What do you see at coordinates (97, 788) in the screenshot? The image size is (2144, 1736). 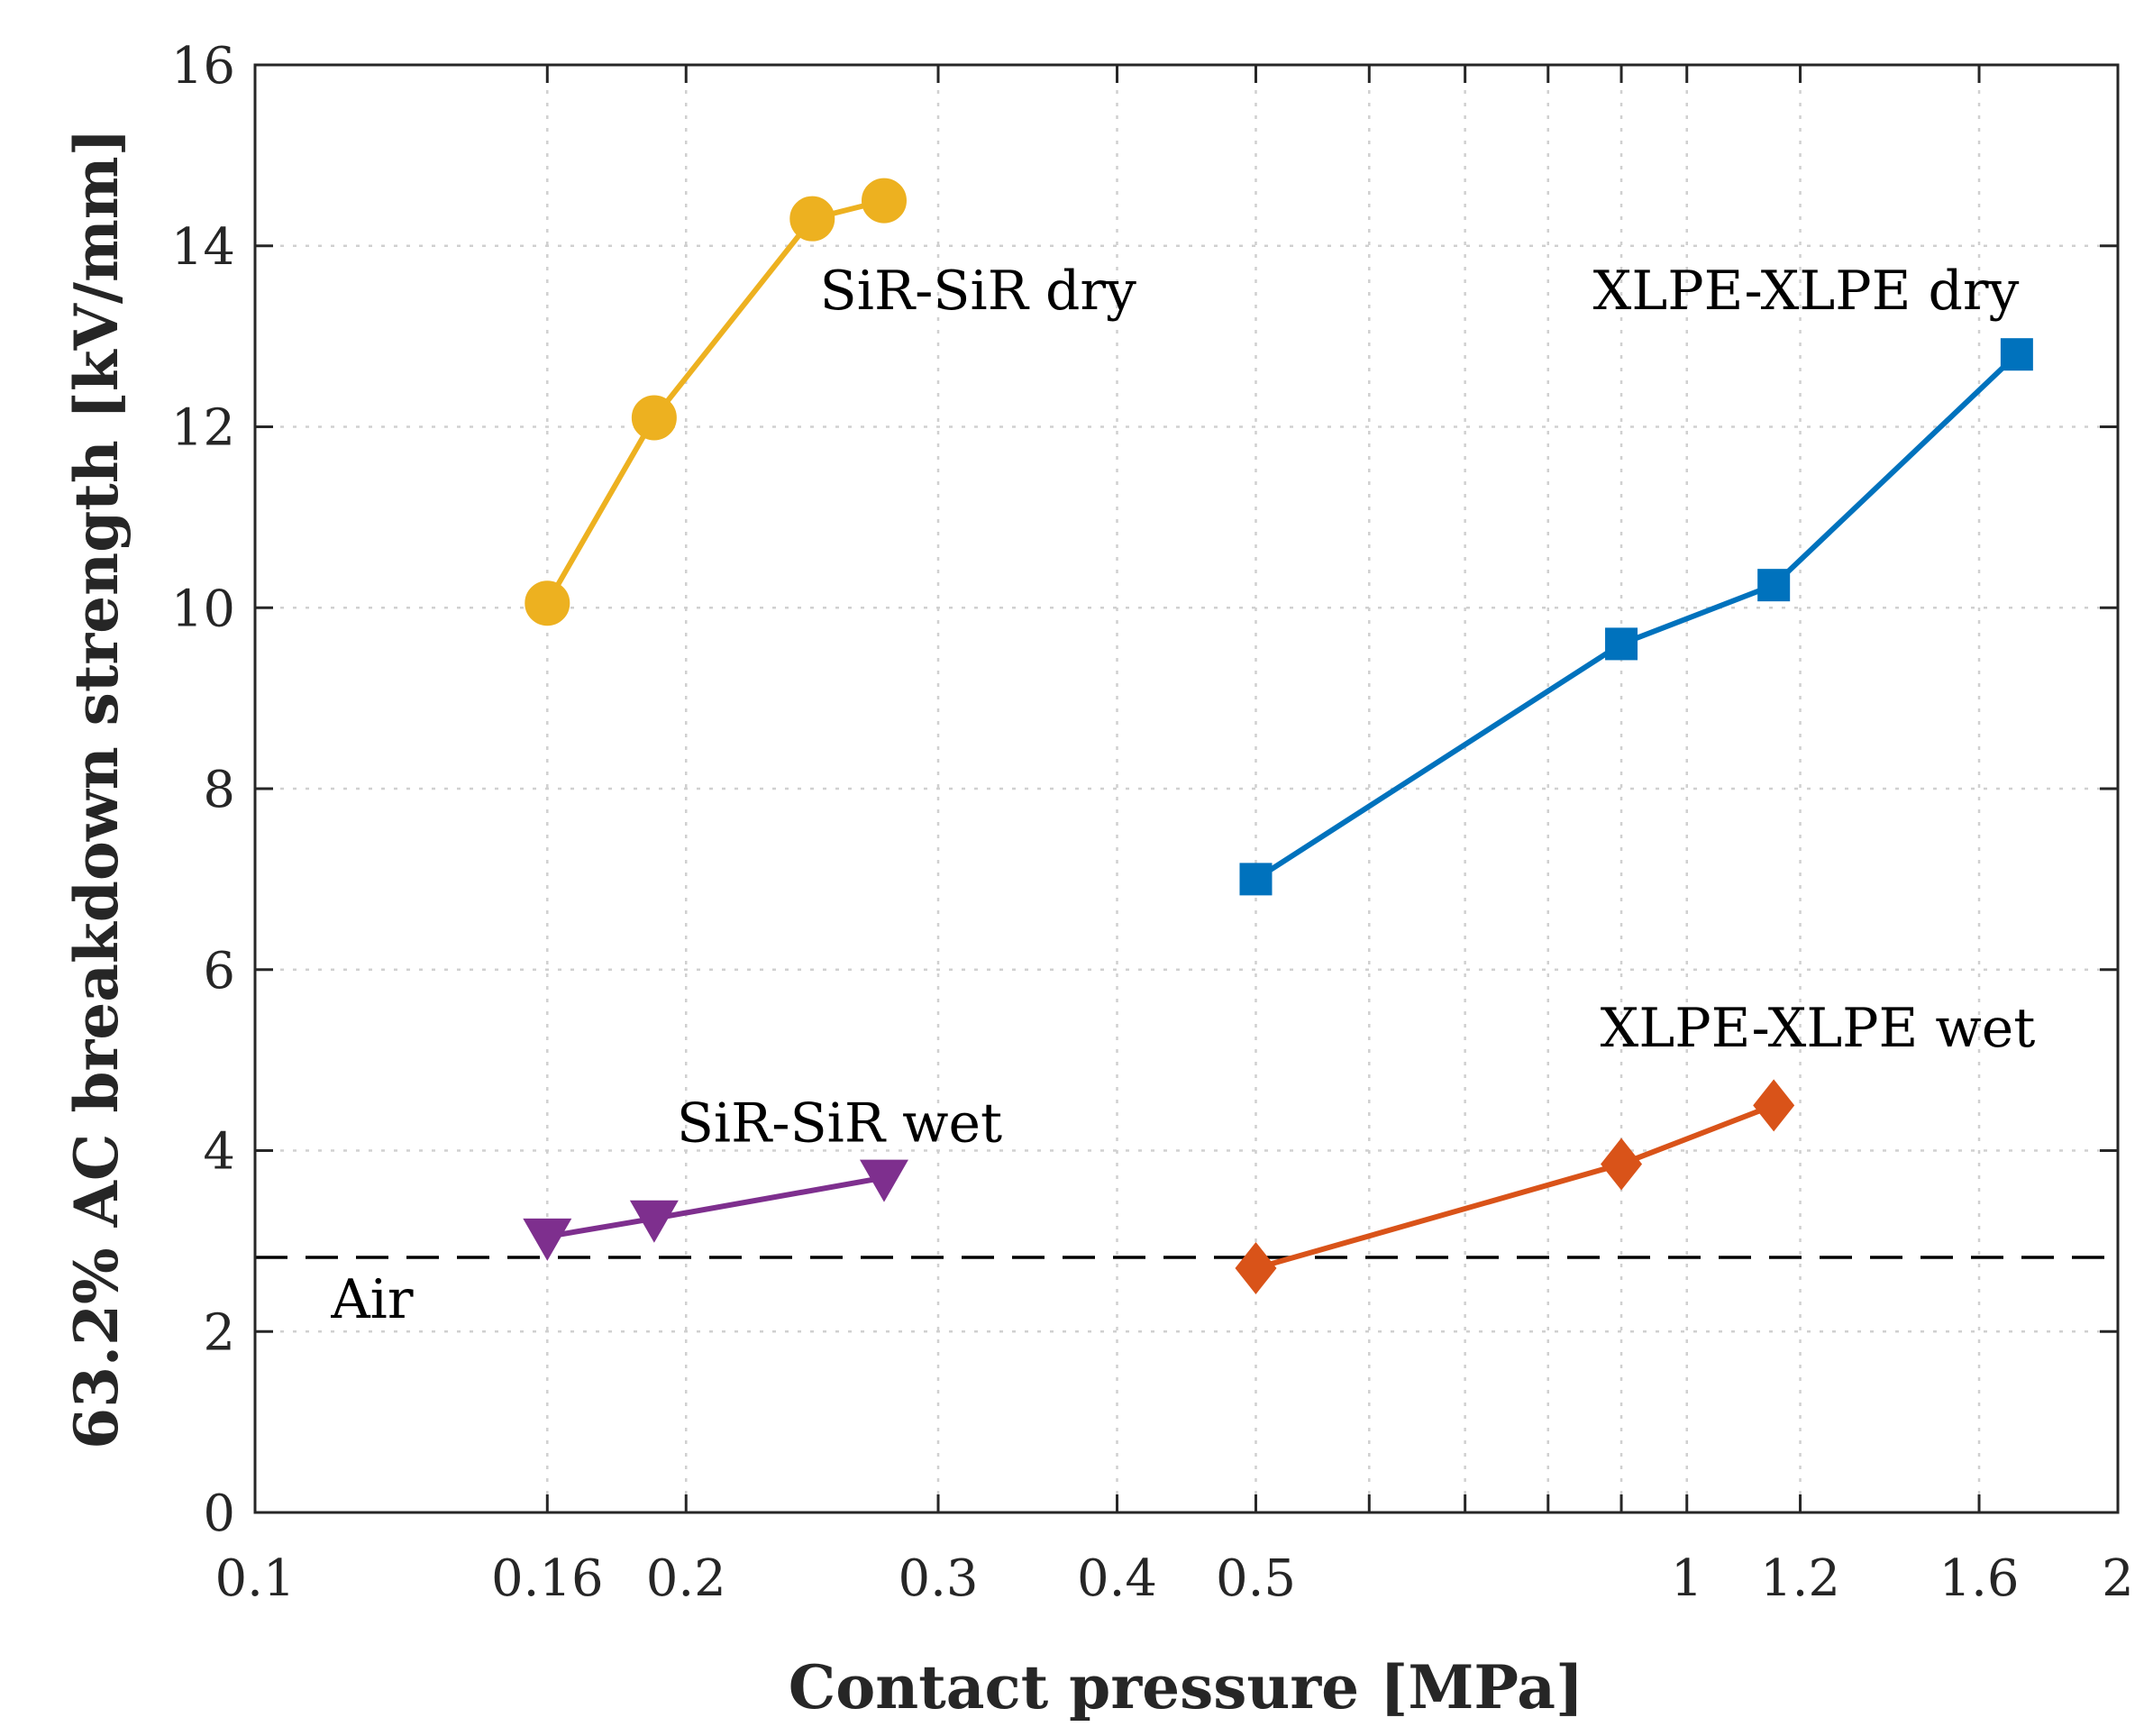 I see `y-axis-title: 63.2% AC breakdown strength [kV/mm]` at bounding box center [97, 788].